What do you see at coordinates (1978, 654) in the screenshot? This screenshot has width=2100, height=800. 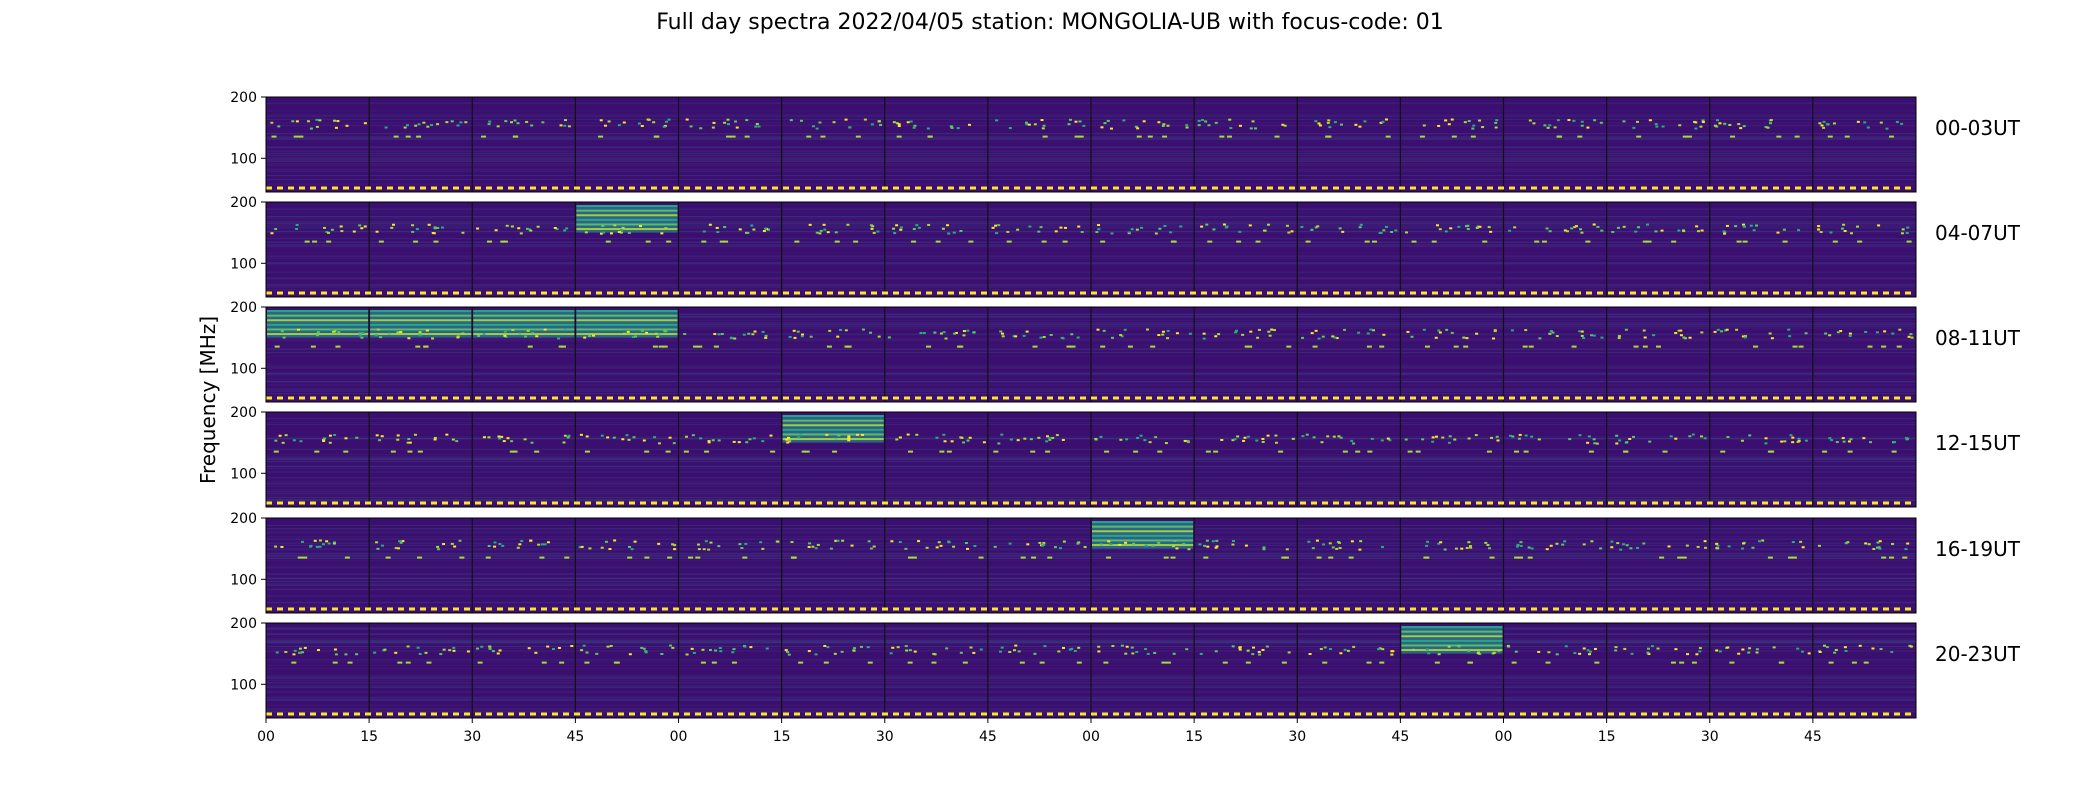 I see `row-label: 20-23UT` at bounding box center [1978, 654].